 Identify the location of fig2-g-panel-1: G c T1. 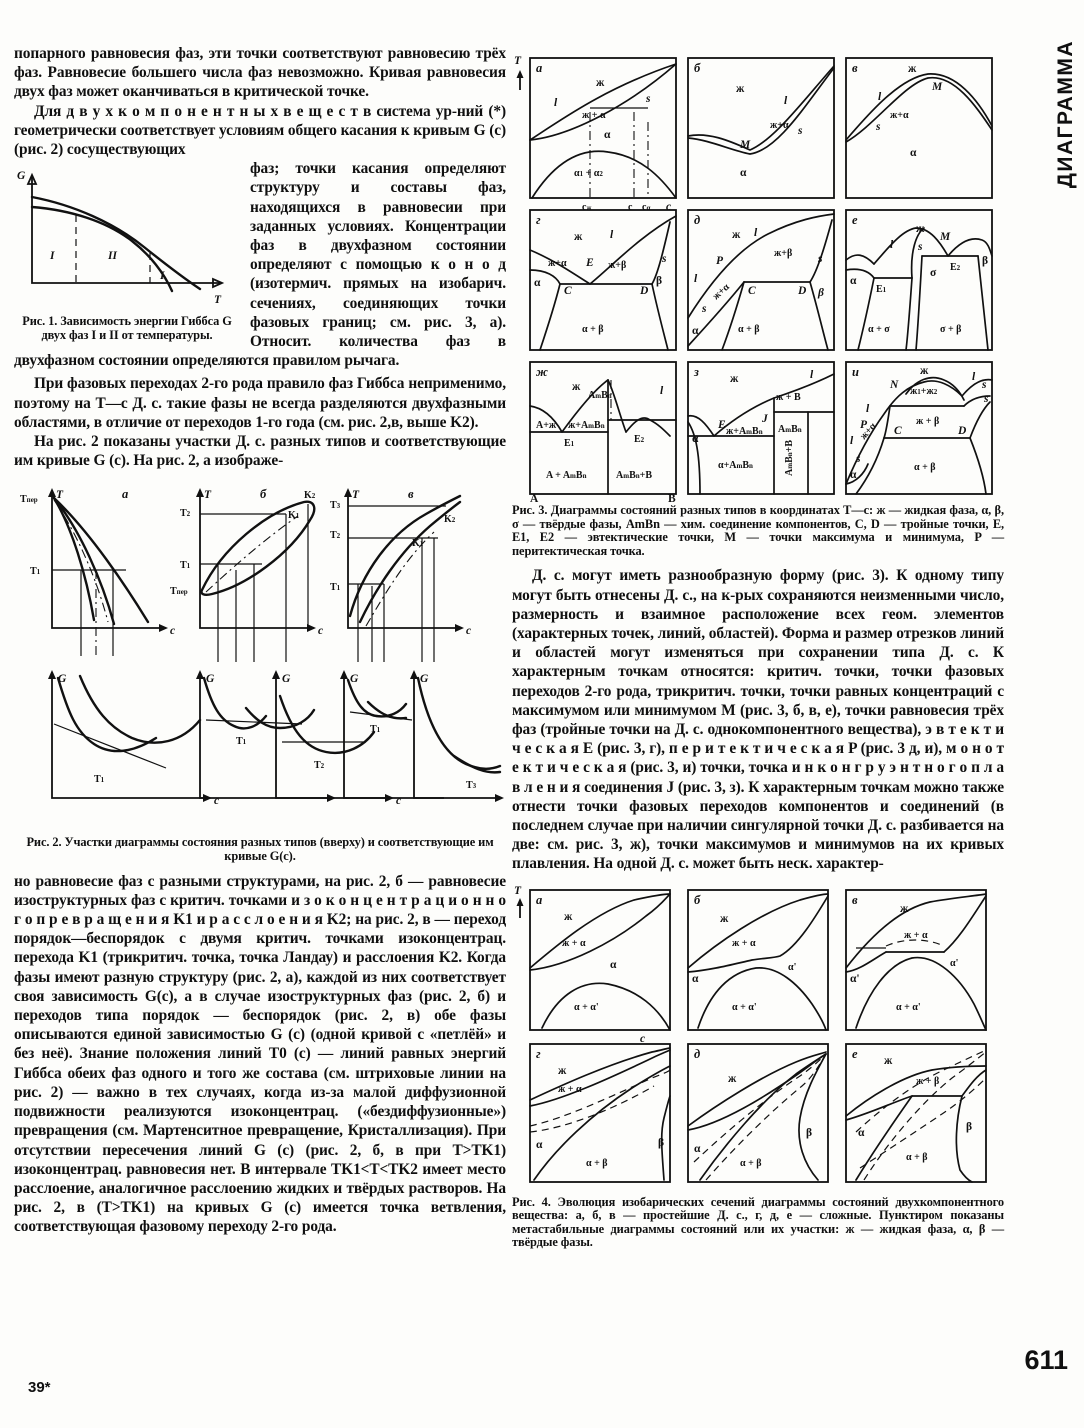
(133, 738).